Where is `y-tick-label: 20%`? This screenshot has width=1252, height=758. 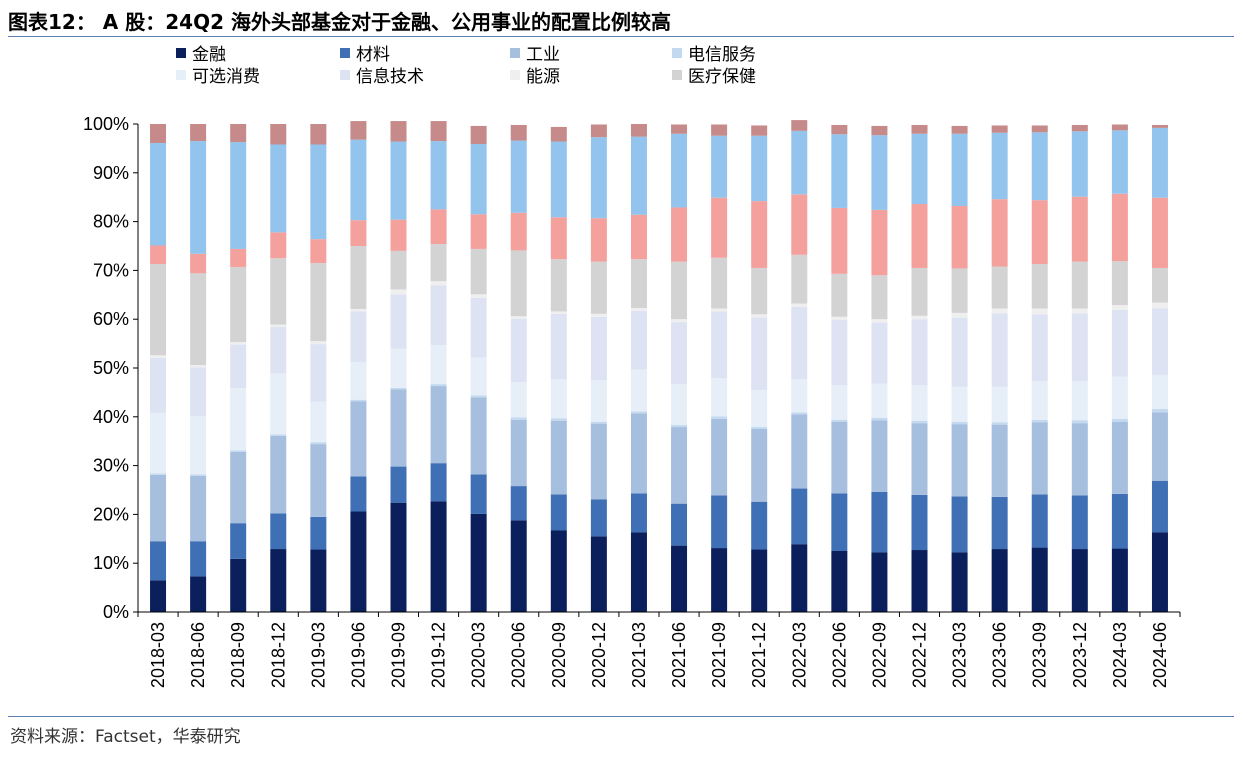
y-tick-label: 20% is located at coordinates (111, 514).